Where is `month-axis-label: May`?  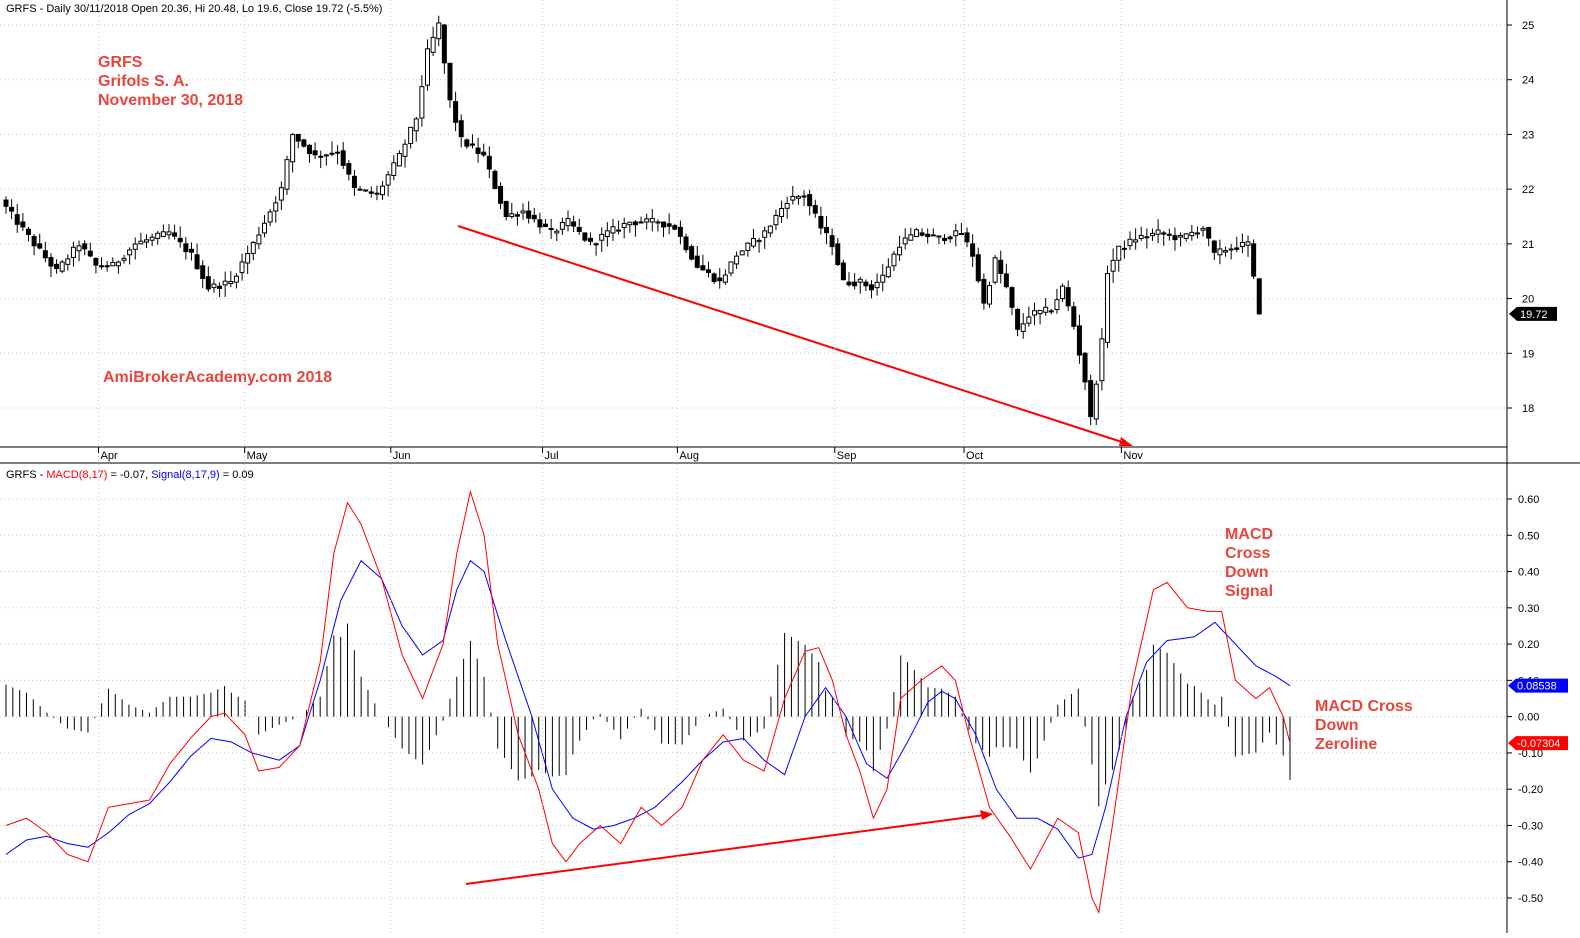
month-axis-label: May is located at coordinates (257, 456).